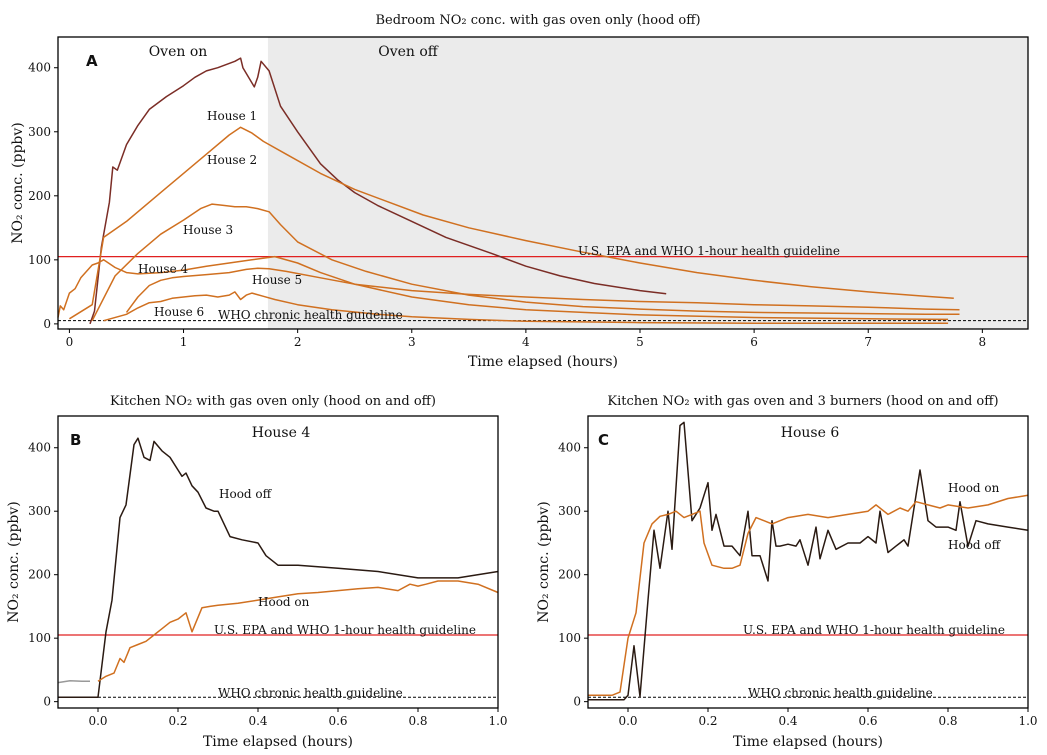 Image resolution: width=1047 pixels, height=755 pixels. What do you see at coordinates (569, 638) in the screenshot?
I see `panel-c-y-tick-label: 100` at bounding box center [569, 638].